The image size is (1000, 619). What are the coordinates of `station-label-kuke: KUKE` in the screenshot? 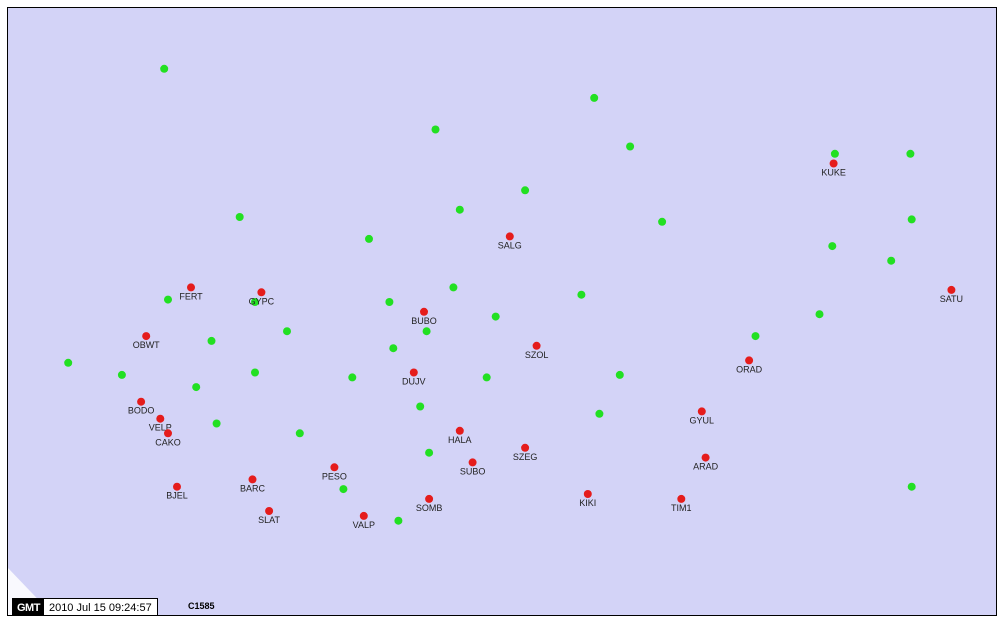 It's located at (833, 173).